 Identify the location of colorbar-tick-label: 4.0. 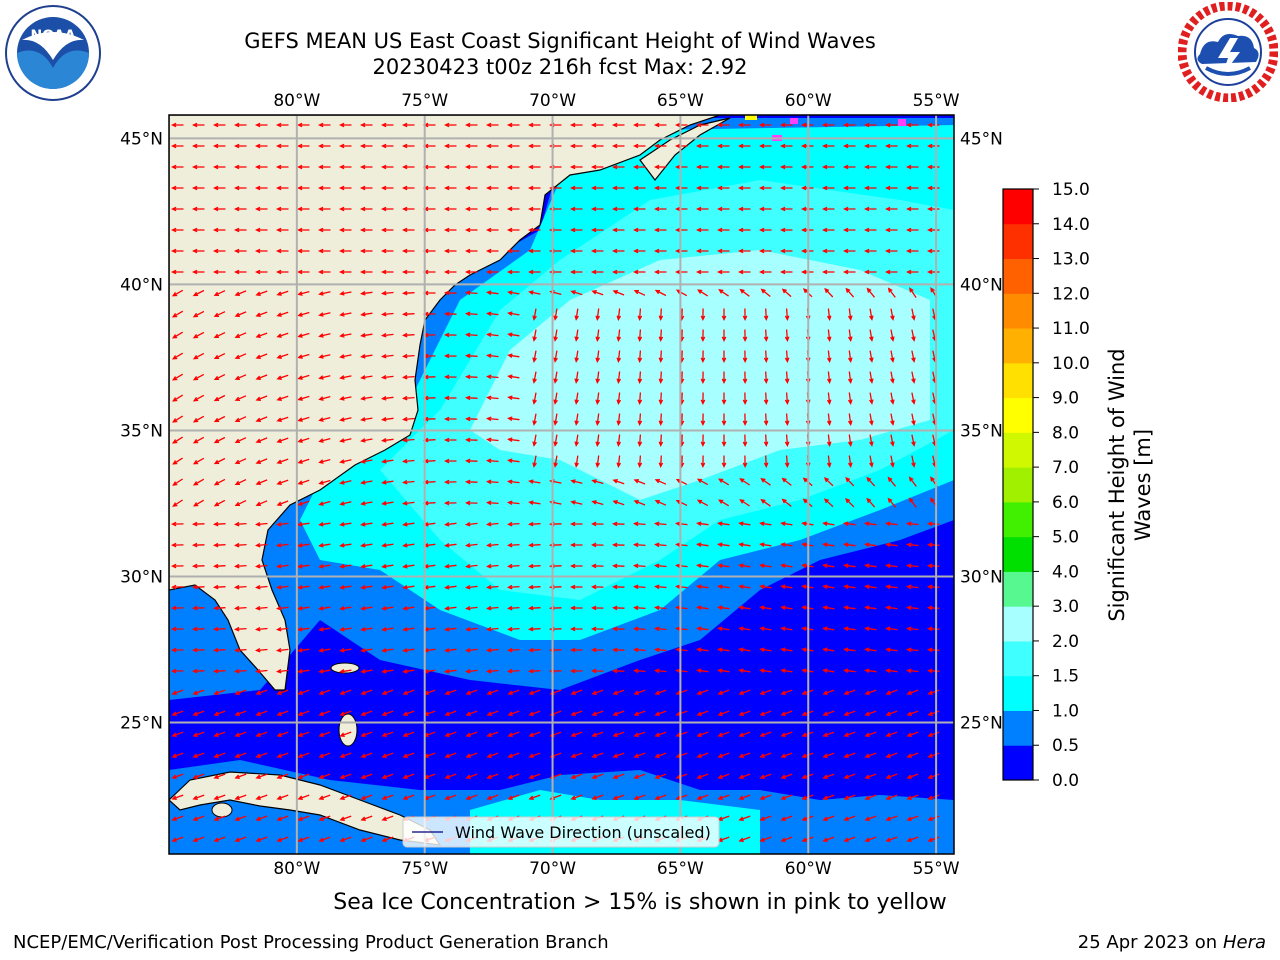
(1065, 572).